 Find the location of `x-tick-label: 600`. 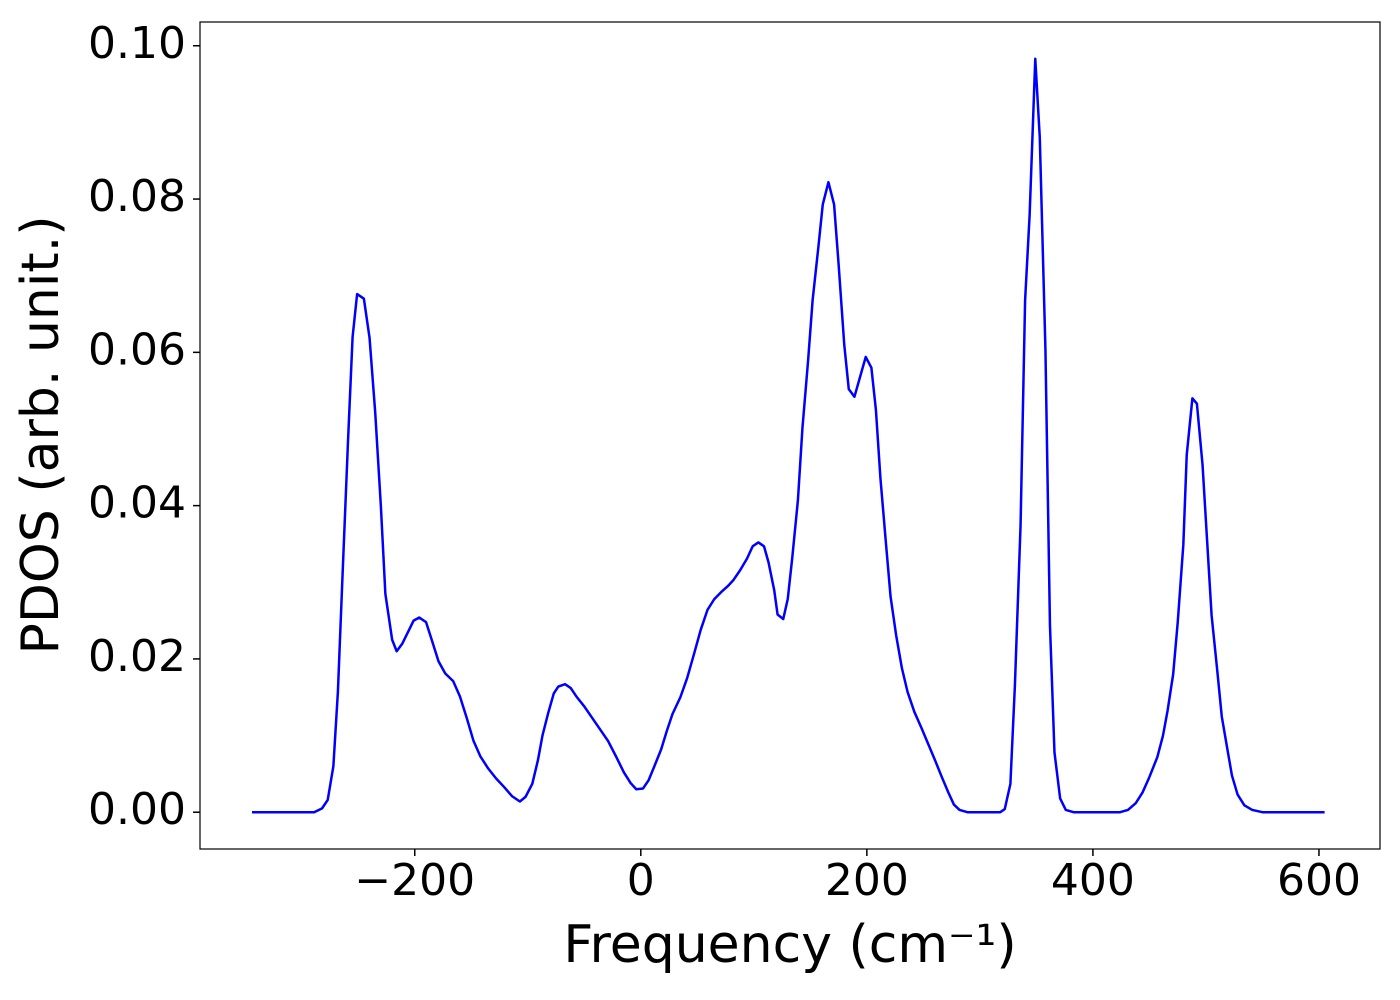

x-tick-label: 600 is located at coordinates (1319, 880).